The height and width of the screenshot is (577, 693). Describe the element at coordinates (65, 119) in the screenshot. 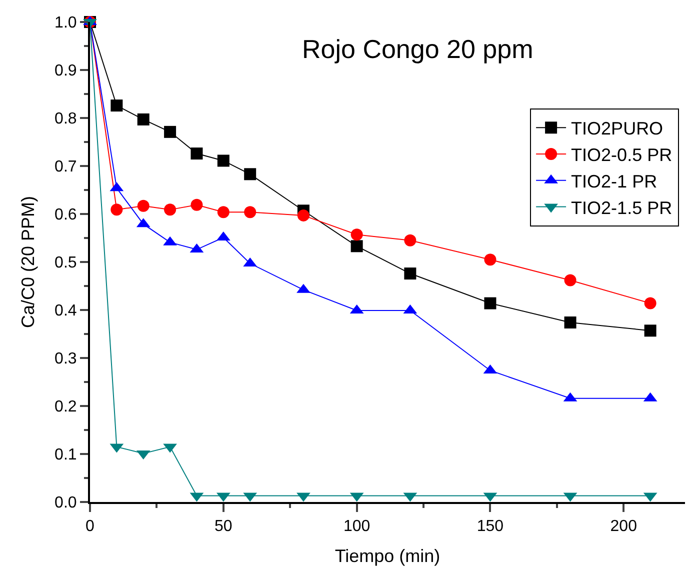

I see `y-tick-label: 0.8` at that location.